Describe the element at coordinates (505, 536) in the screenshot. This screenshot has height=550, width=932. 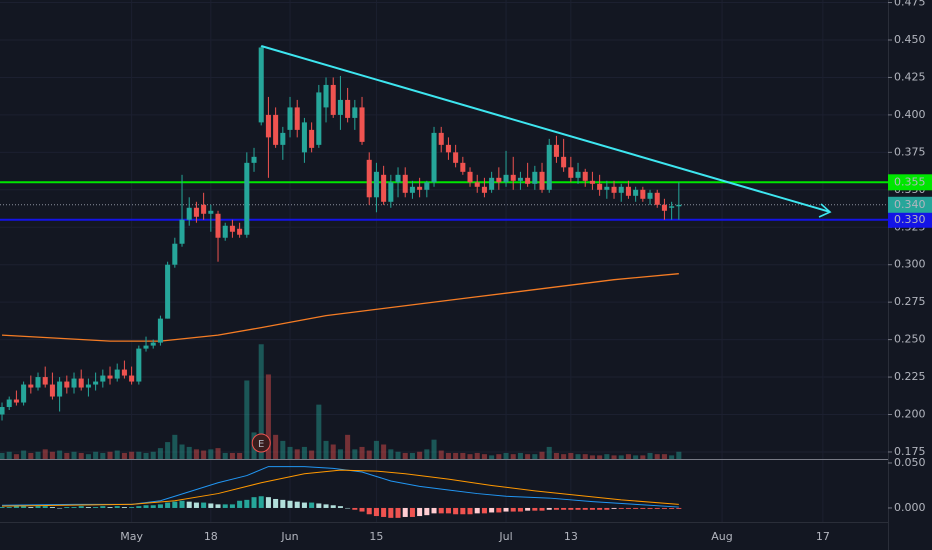
I see `x-tick-label: Jul` at that location.